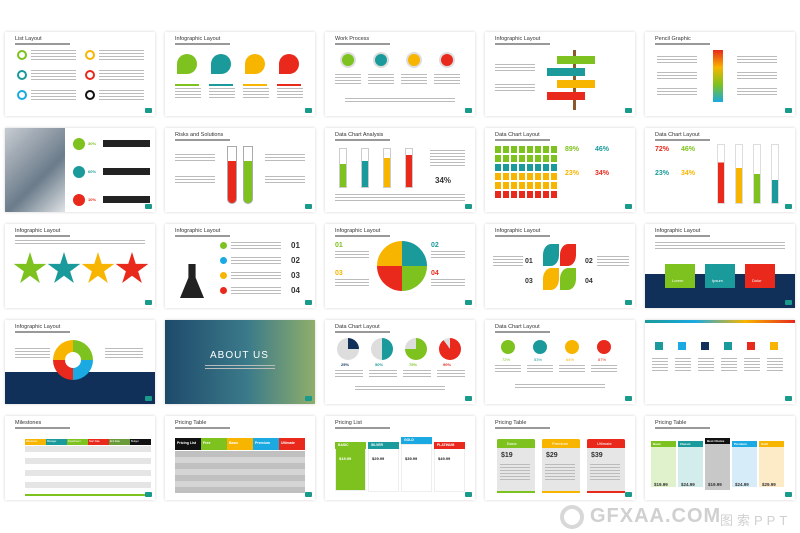 The width and height of the screenshot is (800, 533). Describe the element at coordinates (80, 74) in the screenshot. I see `slide-thumbnail: List Layout` at that location.